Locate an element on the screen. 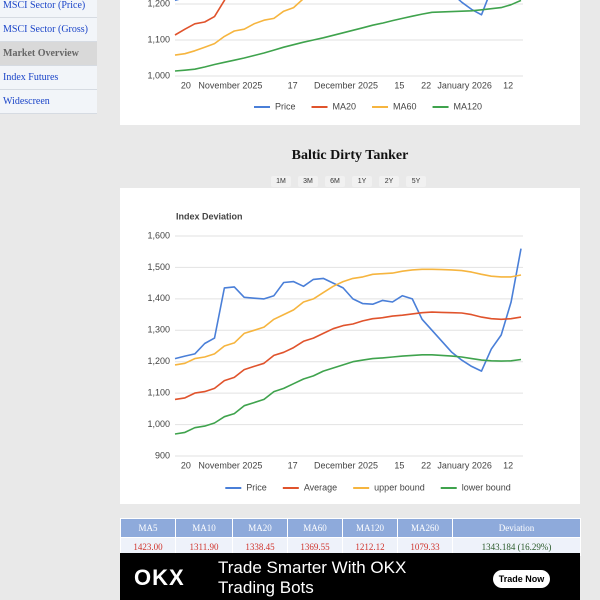 The image size is (600, 600). header-row: MA5 MA10 MA20 MA60 MA120 MA260 Deviation is located at coordinates (350, 528).